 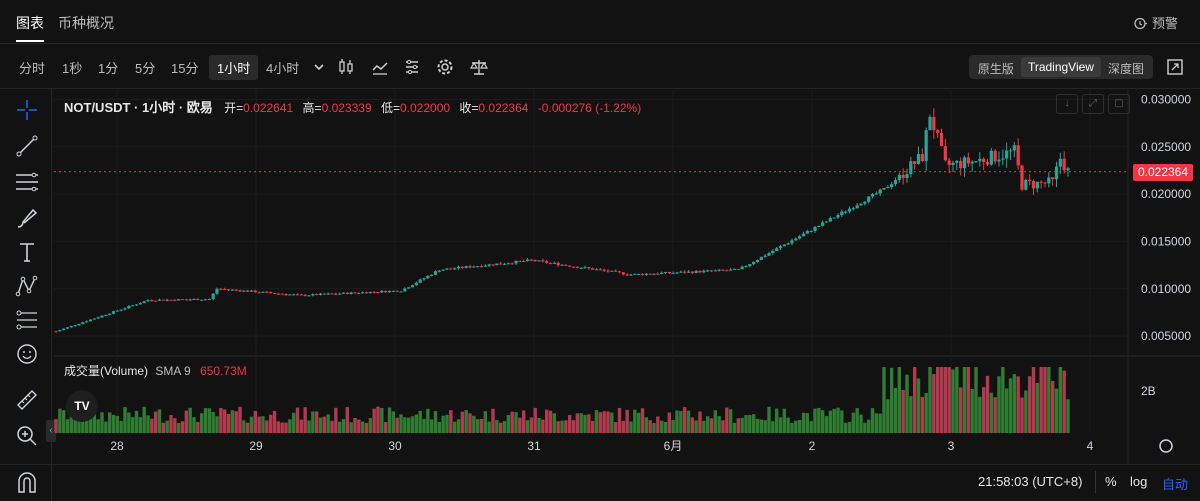 I want to click on ruler-icon, so click(x=27, y=400).